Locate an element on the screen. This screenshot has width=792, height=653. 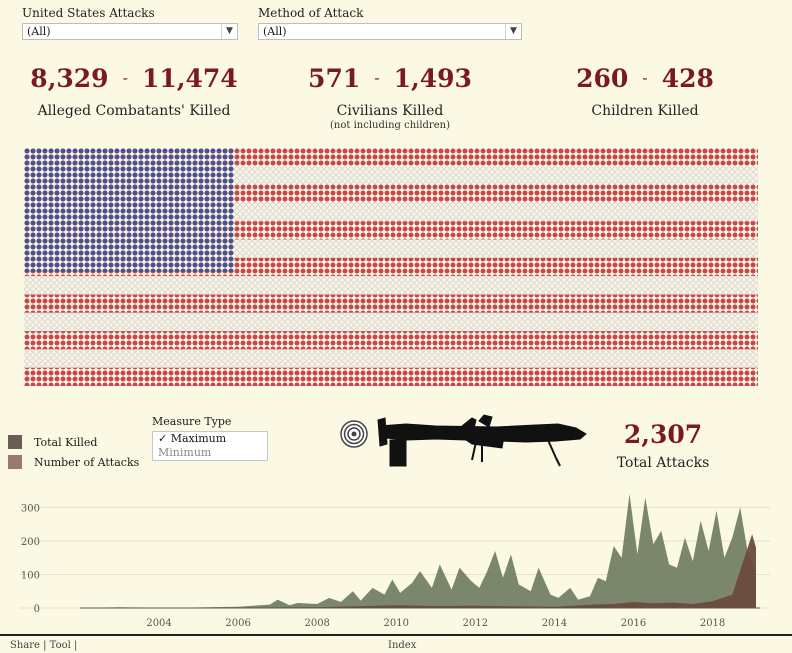
measure-option-maximum: ✓ Maximum is located at coordinates (192, 438).